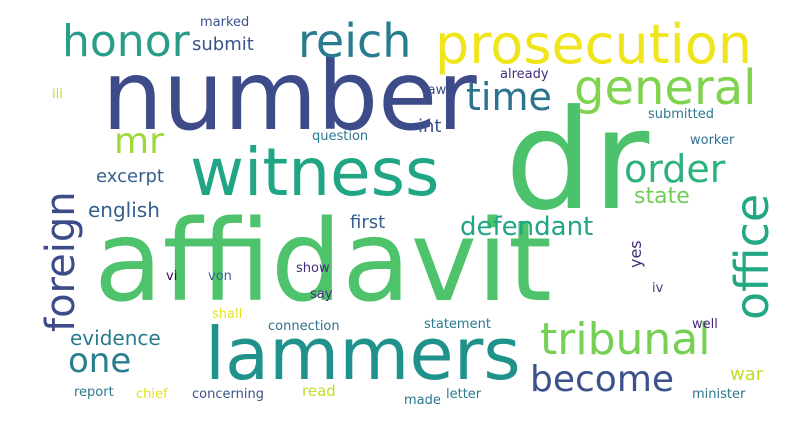  What do you see at coordinates (124, 210) in the screenshot?
I see `word-english: english` at bounding box center [124, 210].